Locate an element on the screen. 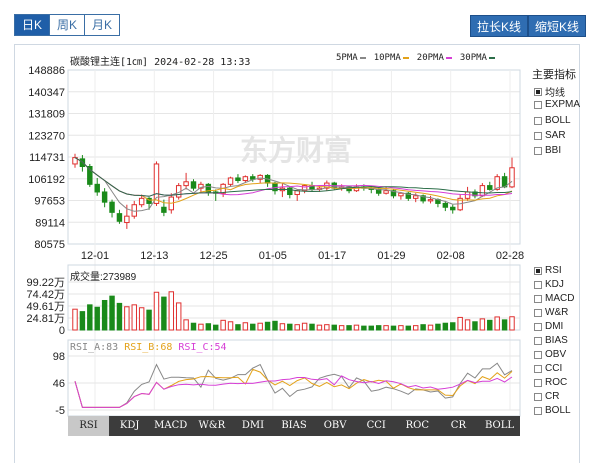 The width and height of the screenshot is (589, 463). tab-obv: OBV is located at coordinates (335, 425).